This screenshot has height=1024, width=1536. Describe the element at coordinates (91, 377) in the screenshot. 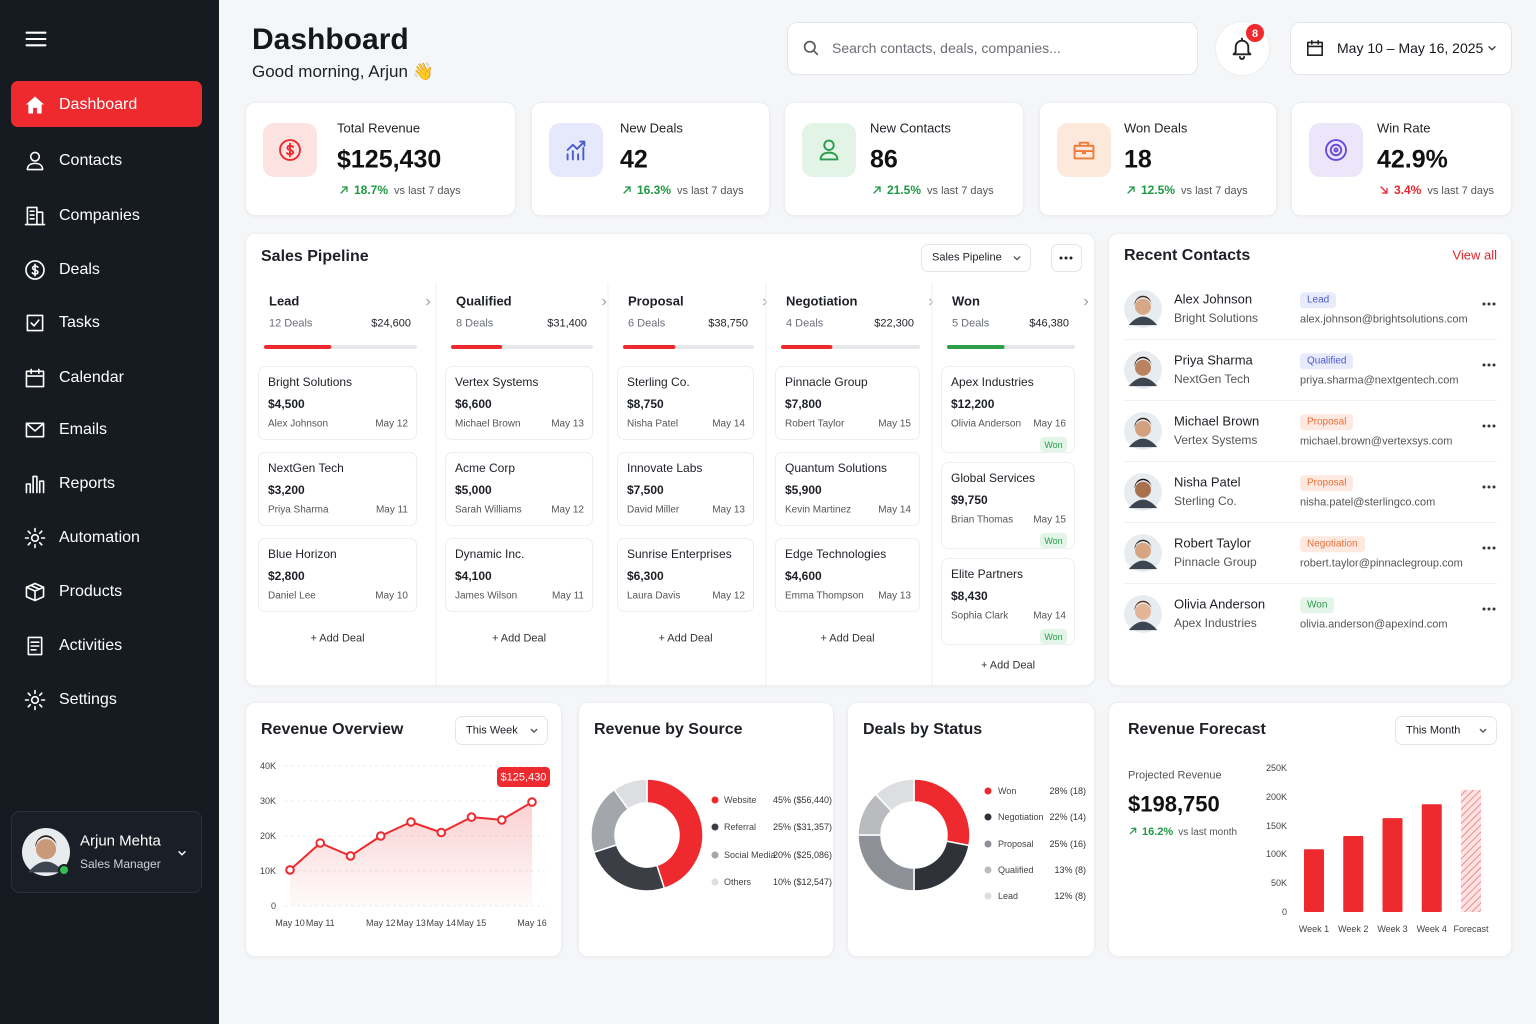

I see `nav-item: Calendar` at that location.